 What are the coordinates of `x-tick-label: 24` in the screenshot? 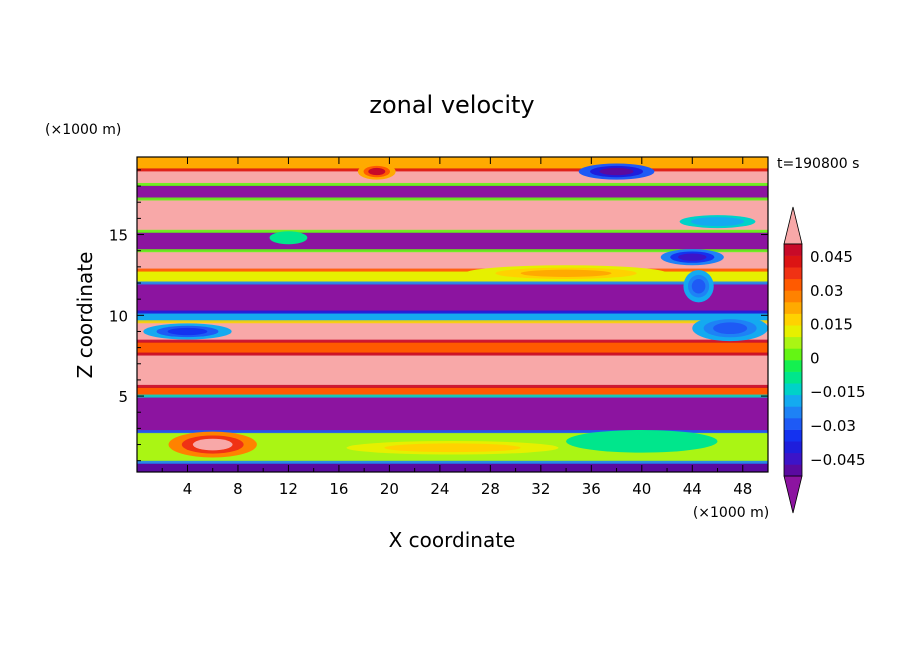 It's located at (439, 489).